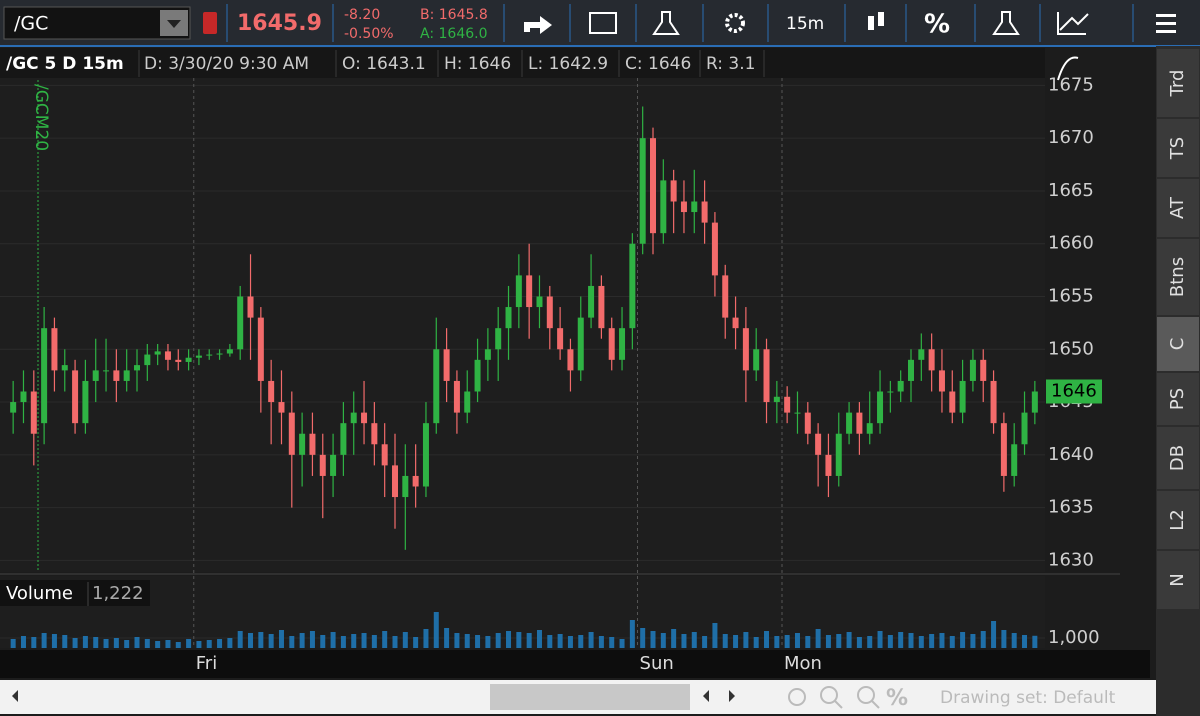  What do you see at coordinates (805, 24) in the screenshot?
I see `interval: 15m` at bounding box center [805, 24].